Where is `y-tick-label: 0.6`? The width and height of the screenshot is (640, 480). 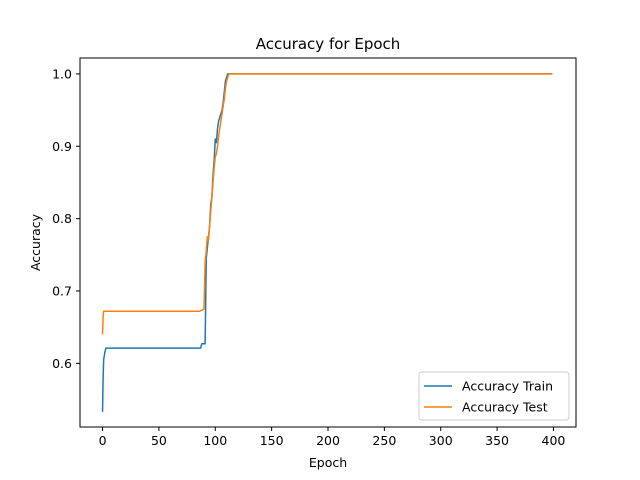
y-tick-label: 0.6 is located at coordinates (62, 363).